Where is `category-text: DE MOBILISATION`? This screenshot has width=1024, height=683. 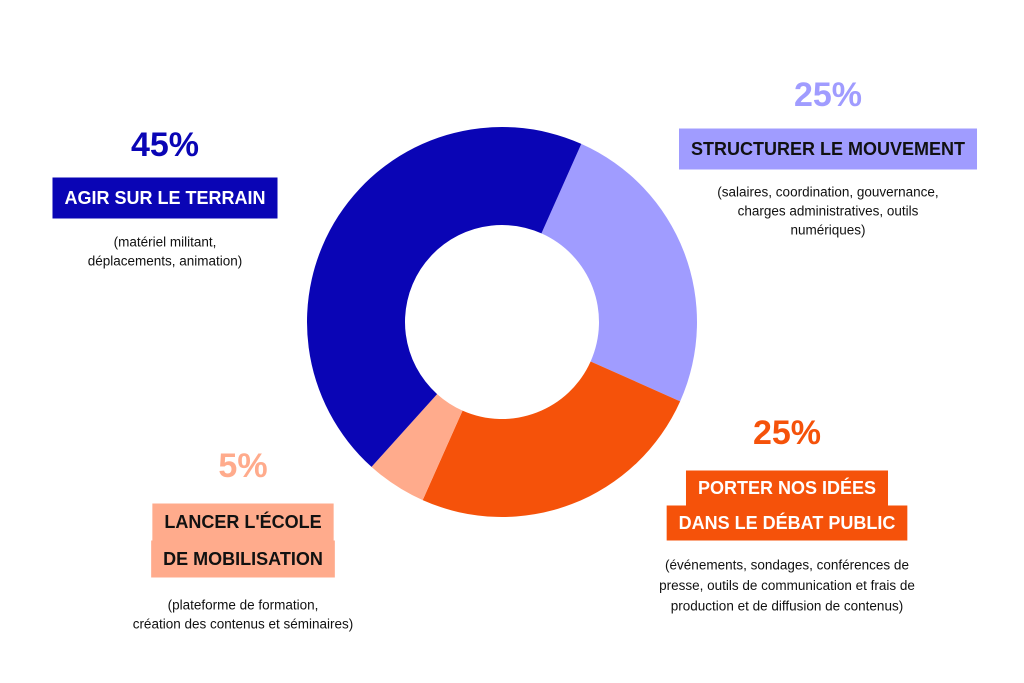
category-text: DE MOBILISATION is located at coordinates (243, 559).